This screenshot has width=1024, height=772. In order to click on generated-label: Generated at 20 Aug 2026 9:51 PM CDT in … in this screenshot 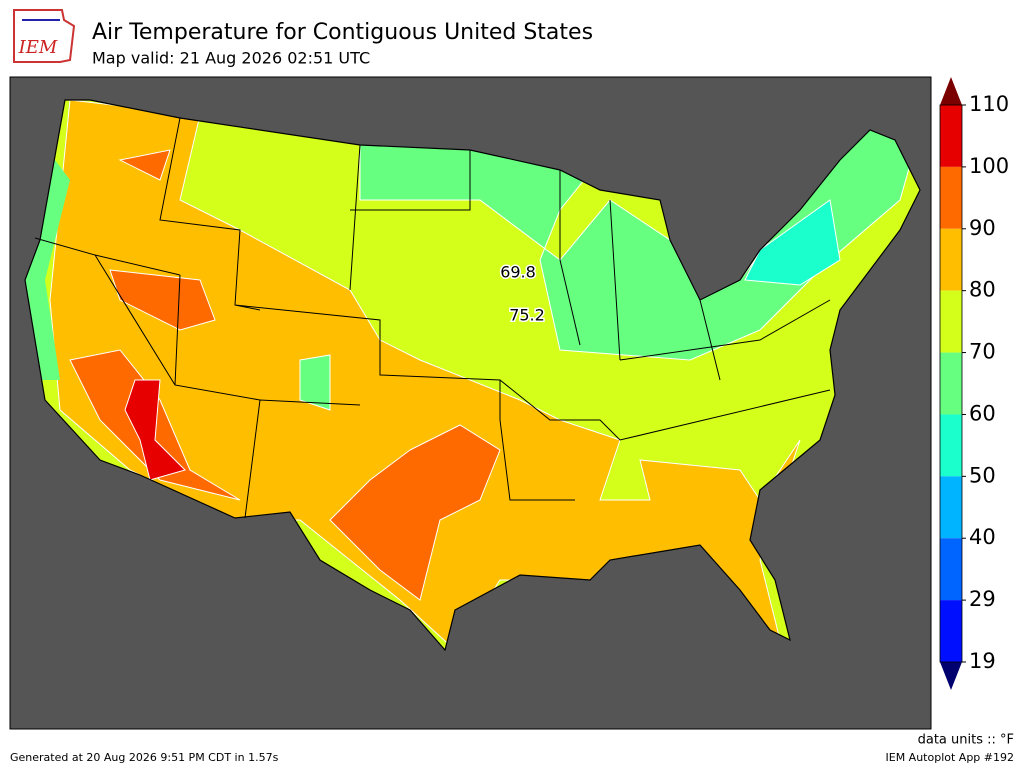, I will do `click(144, 757)`.